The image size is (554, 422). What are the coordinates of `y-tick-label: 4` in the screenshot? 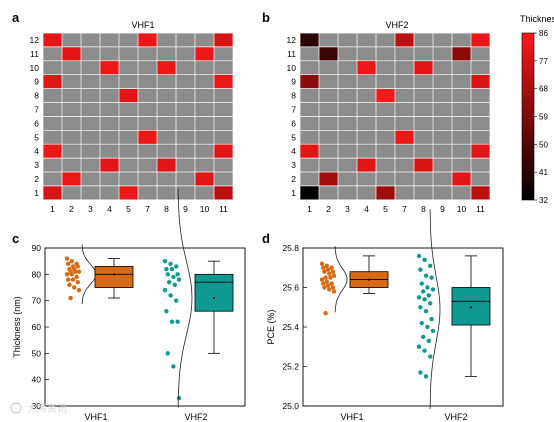 It's located at (36, 151).